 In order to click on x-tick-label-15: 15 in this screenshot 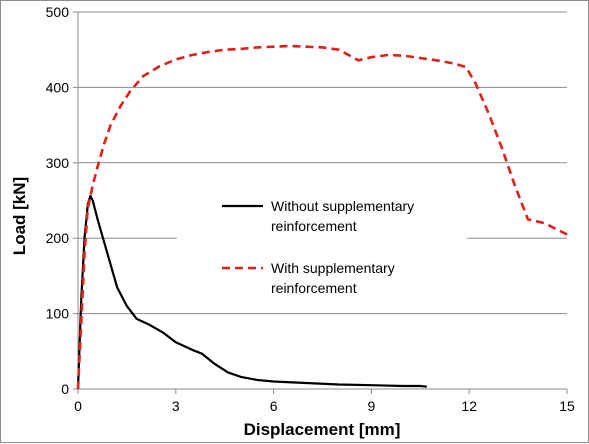, I will do `click(567, 406)`.